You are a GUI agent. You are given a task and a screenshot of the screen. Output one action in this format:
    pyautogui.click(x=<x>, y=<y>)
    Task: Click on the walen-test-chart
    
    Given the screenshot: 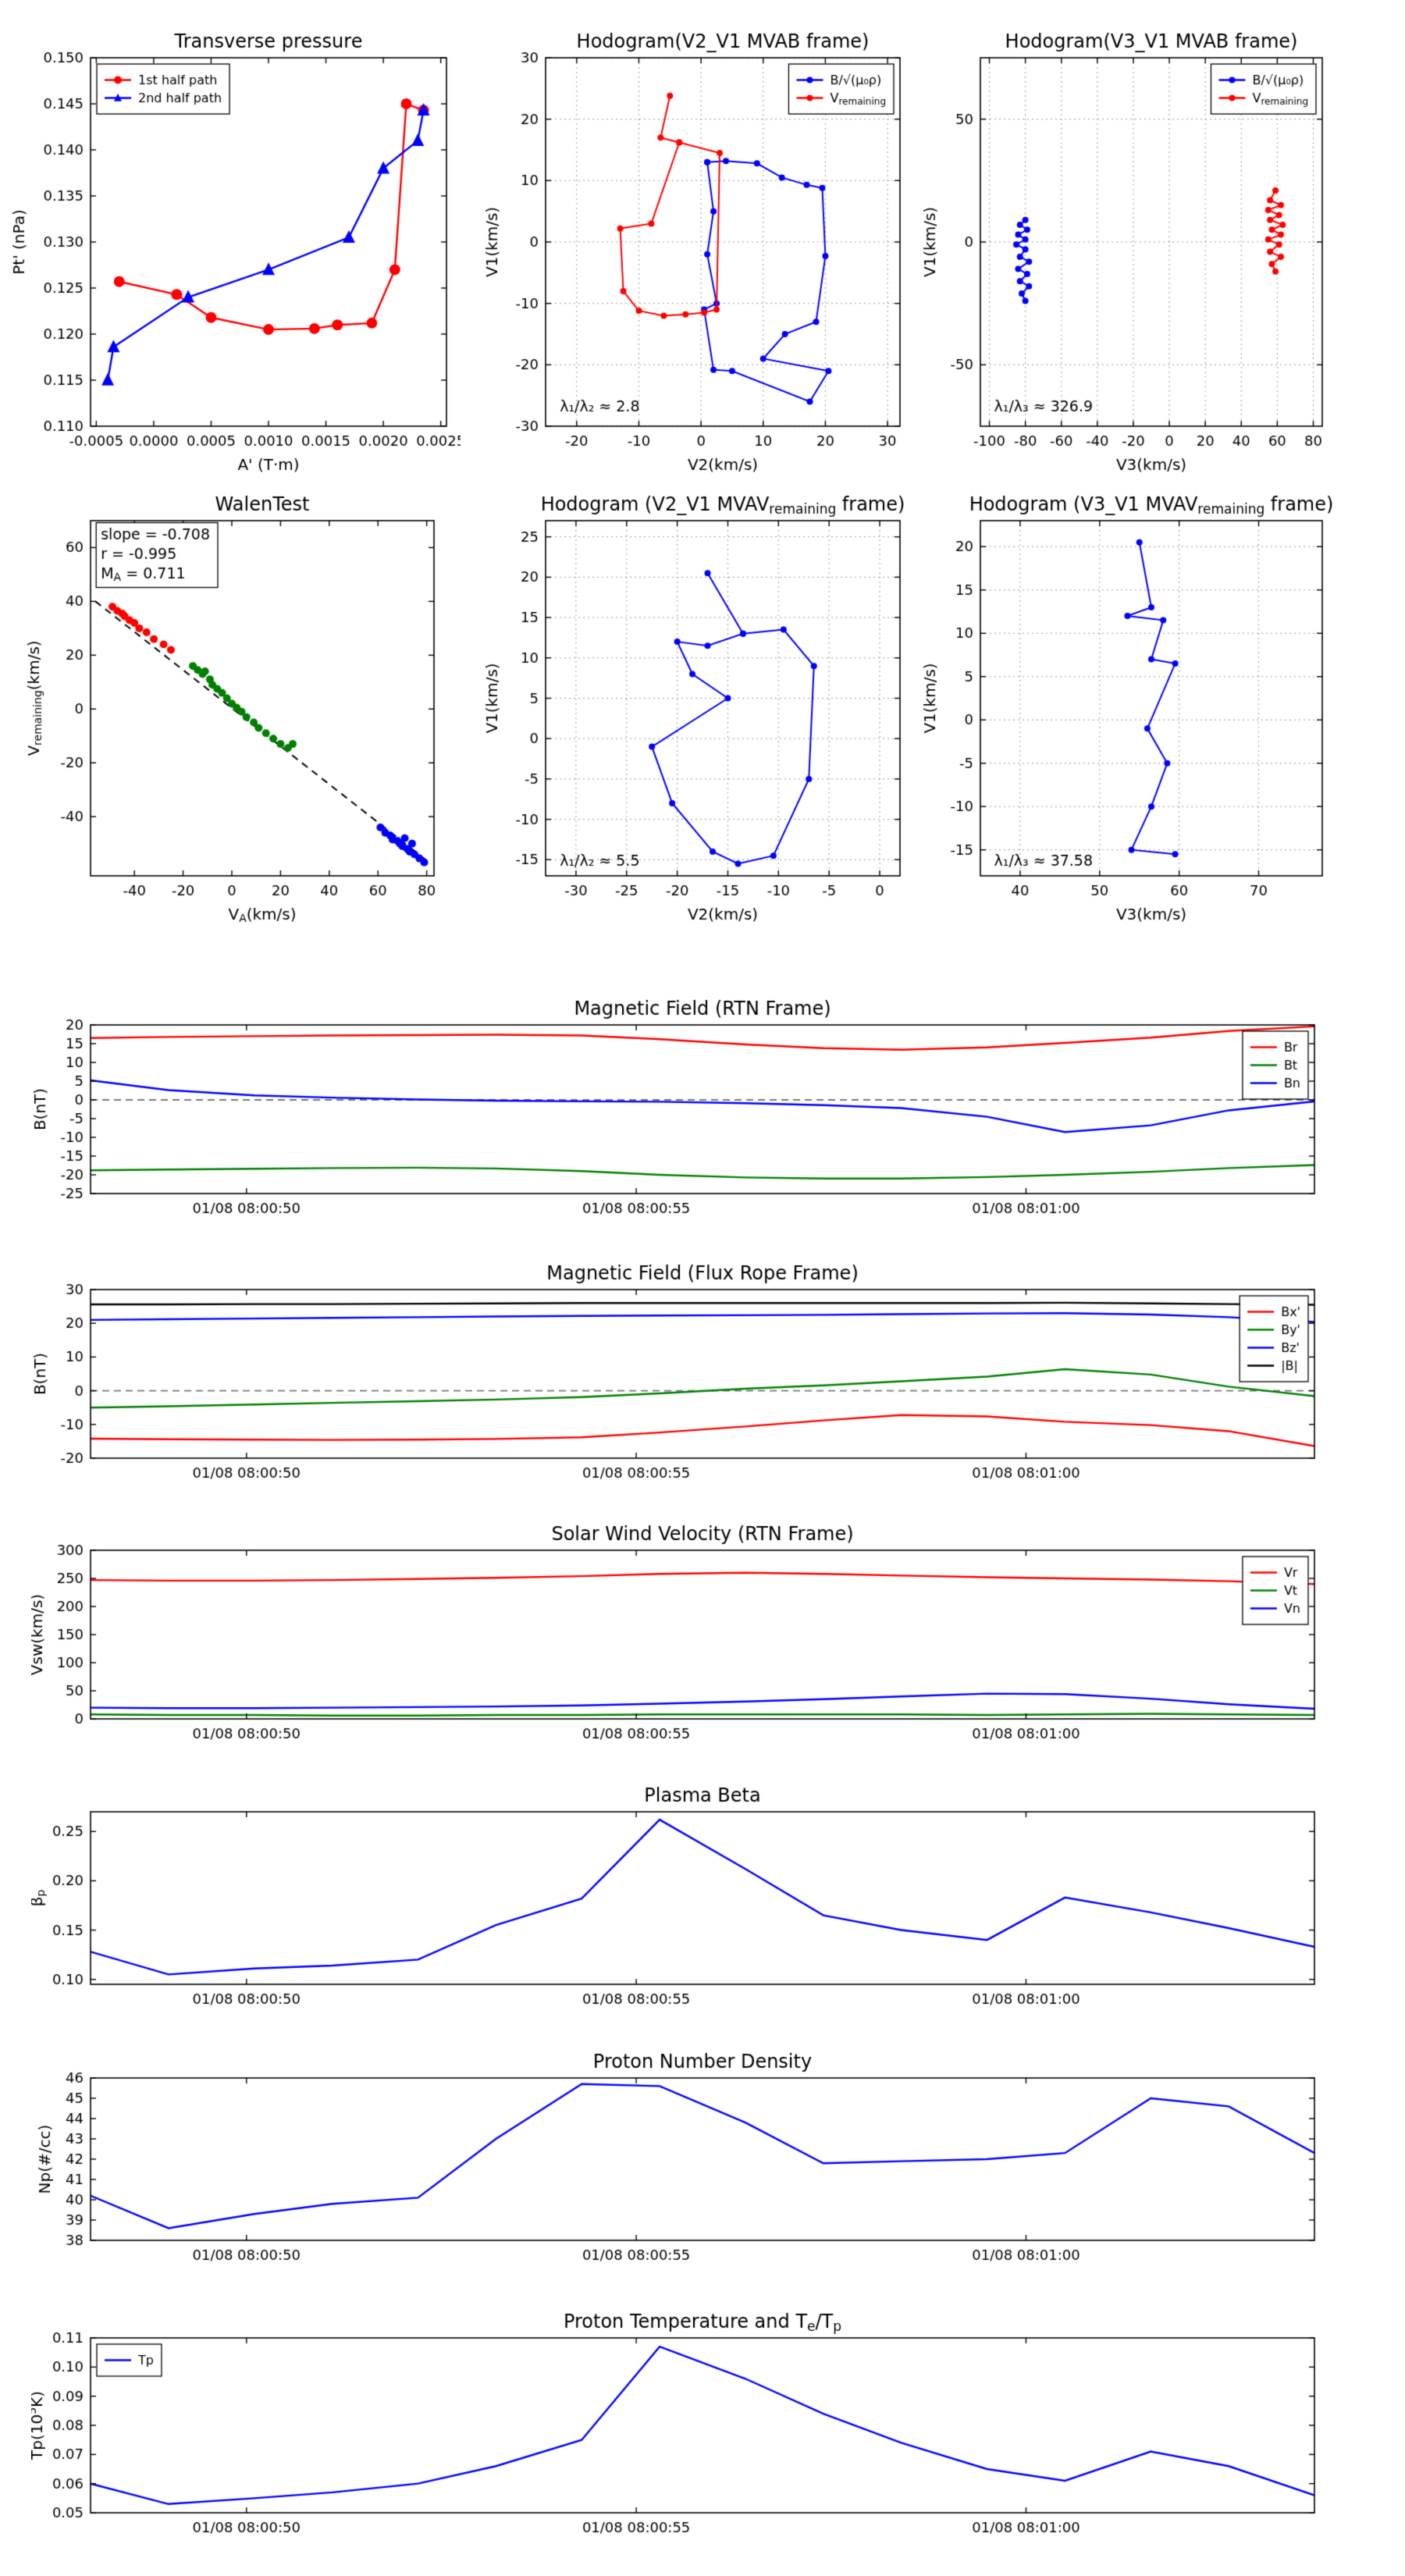 What is the action you would take?
    pyautogui.click(x=235, y=718)
    